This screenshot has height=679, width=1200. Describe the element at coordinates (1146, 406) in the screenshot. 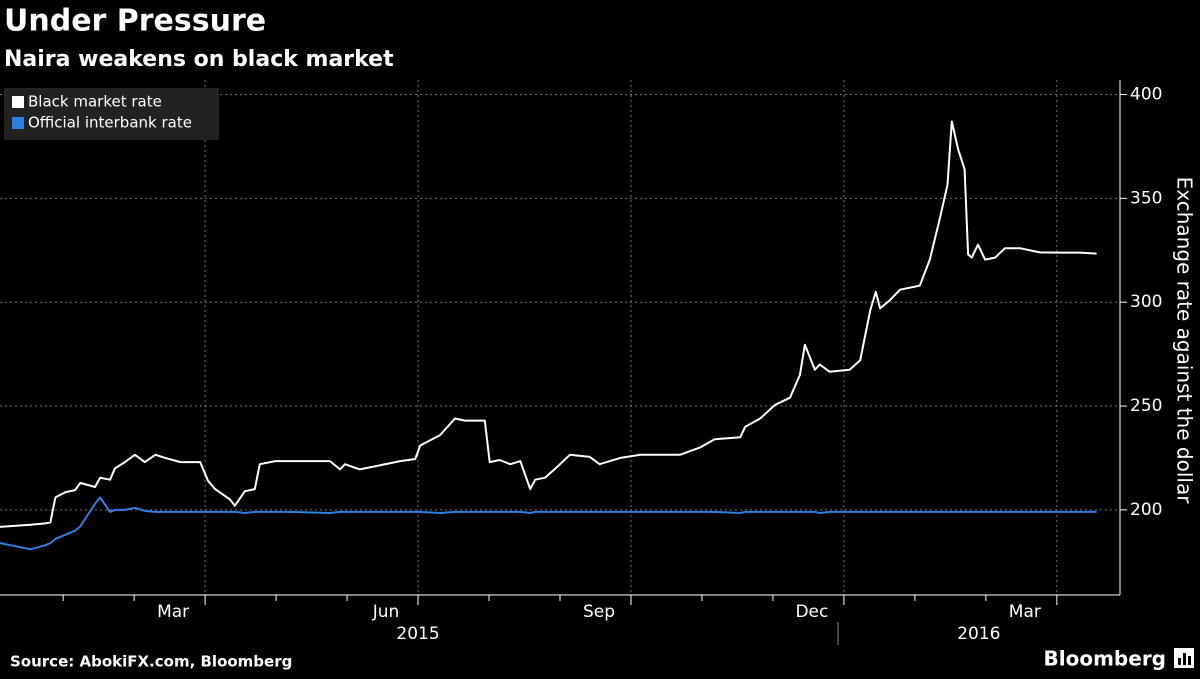

I see `y-tick-label: 250` at that location.